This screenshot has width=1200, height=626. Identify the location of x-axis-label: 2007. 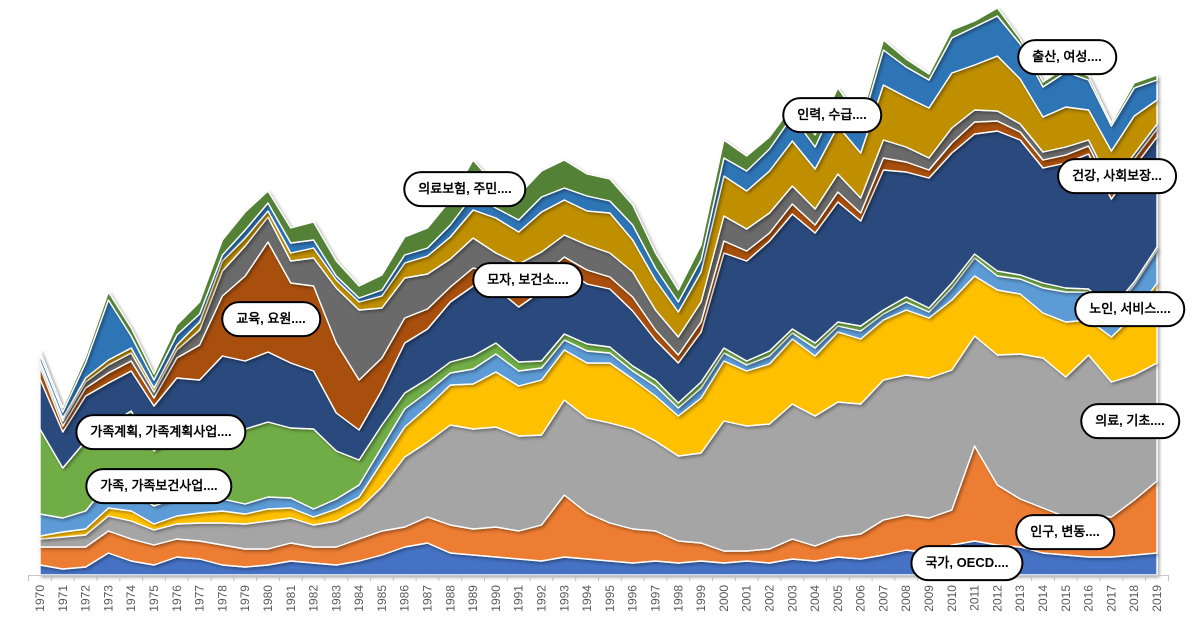
(883, 598).